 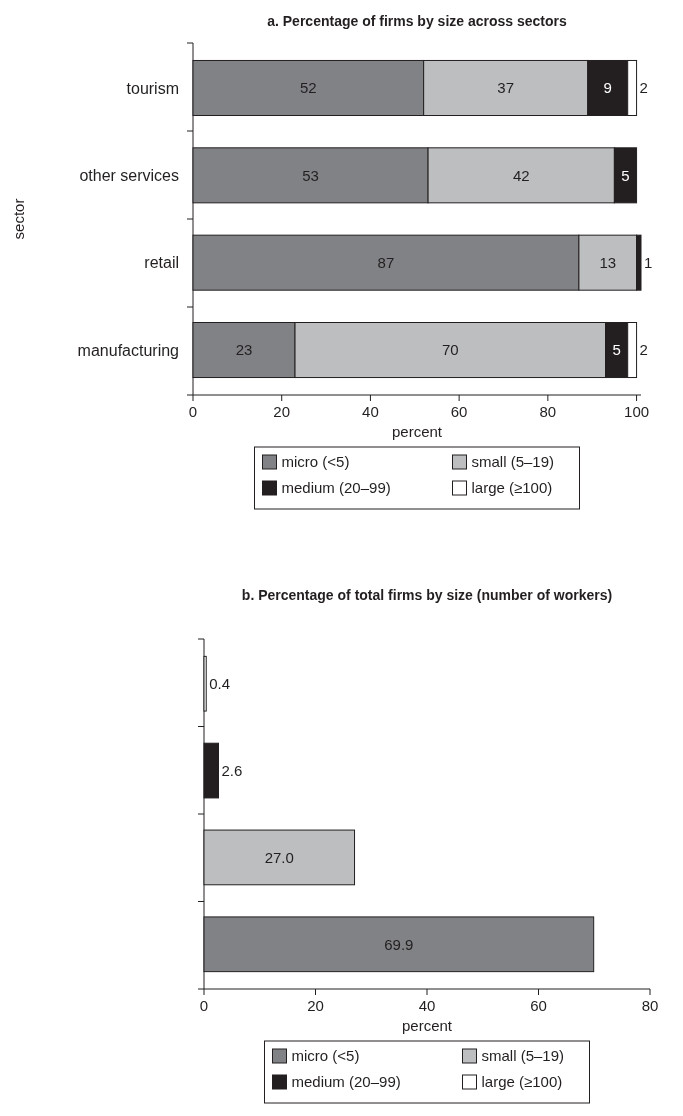 I want to click on data-label: 23, so click(x=244, y=350).